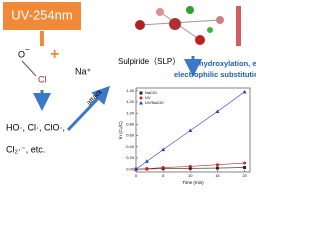  What do you see at coordinates (193, 182) in the screenshot?
I see `x-axis-label: Time (min)` at bounding box center [193, 182].